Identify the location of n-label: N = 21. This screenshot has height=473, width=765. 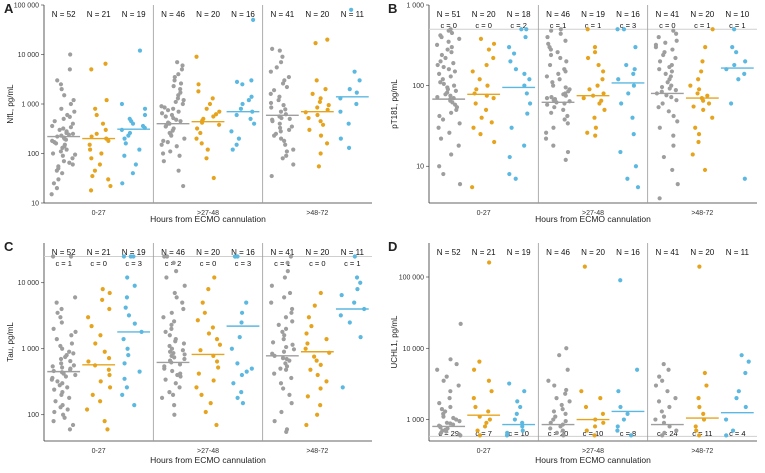
(99, 252).